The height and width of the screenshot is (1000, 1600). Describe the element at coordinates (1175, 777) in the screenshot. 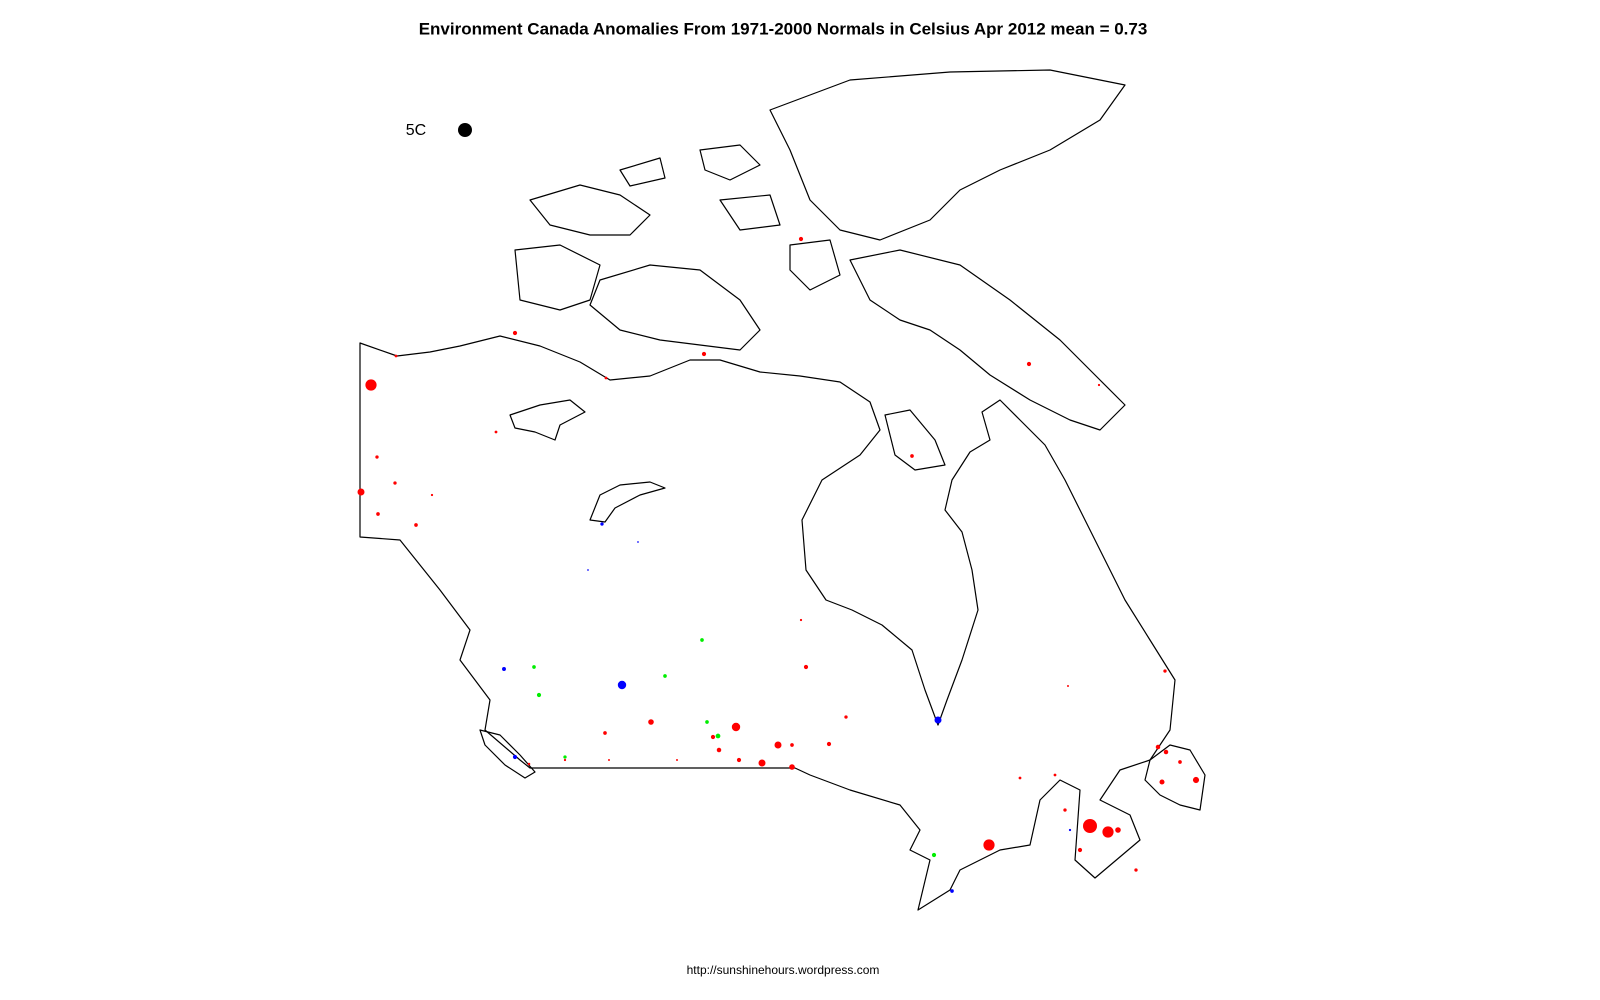

I see `newfoundland` at that location.